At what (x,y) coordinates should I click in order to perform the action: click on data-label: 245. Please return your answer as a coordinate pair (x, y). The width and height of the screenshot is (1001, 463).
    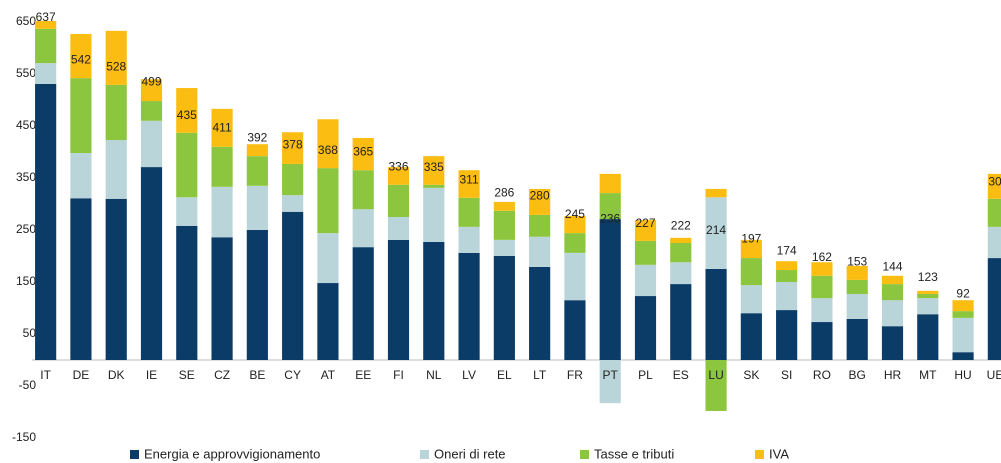
    Looking at the image, I should click on (575, 214).